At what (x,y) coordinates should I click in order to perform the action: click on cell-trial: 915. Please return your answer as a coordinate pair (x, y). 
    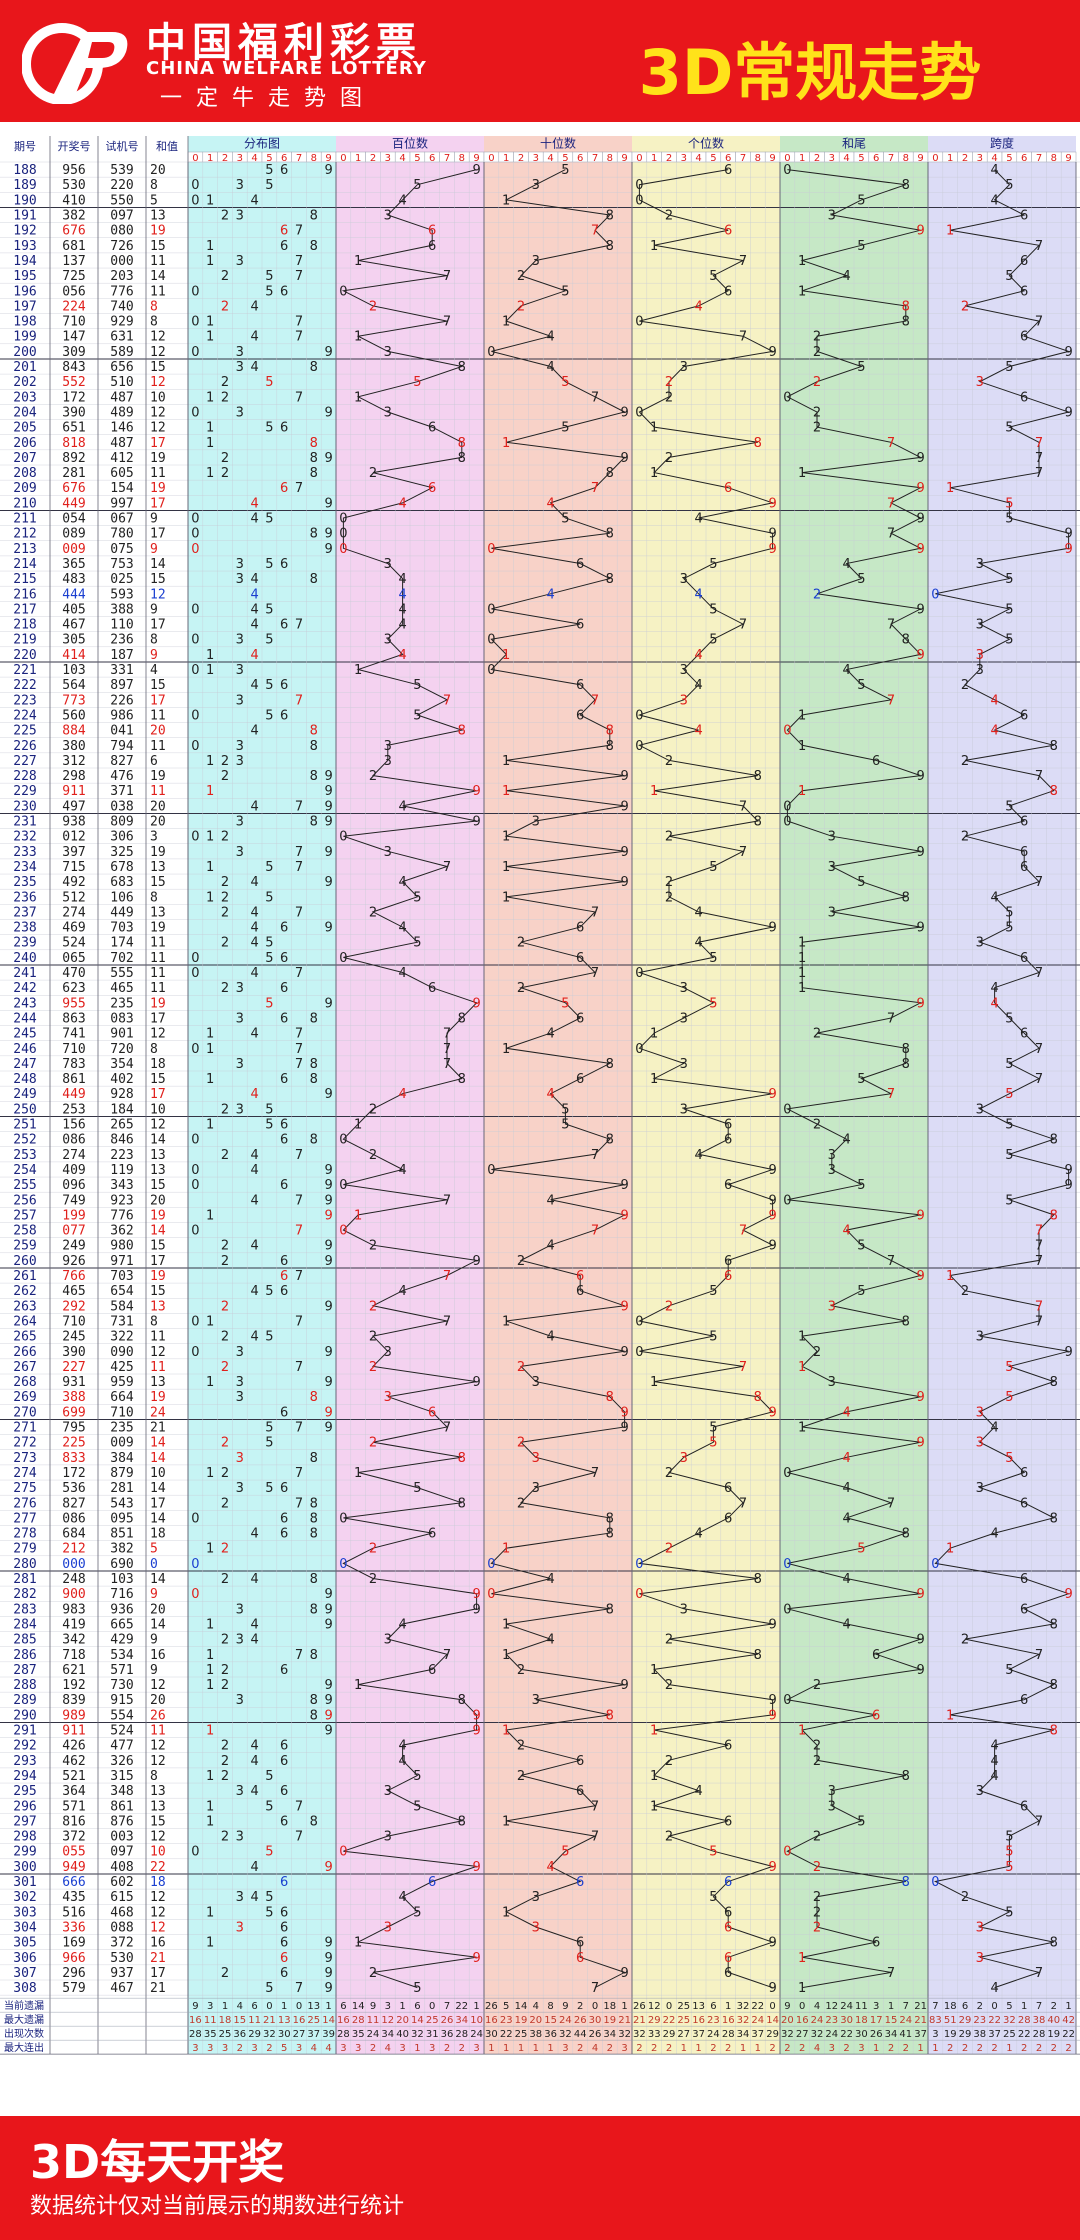
    Looking at the image, I should click on (121, 1700).